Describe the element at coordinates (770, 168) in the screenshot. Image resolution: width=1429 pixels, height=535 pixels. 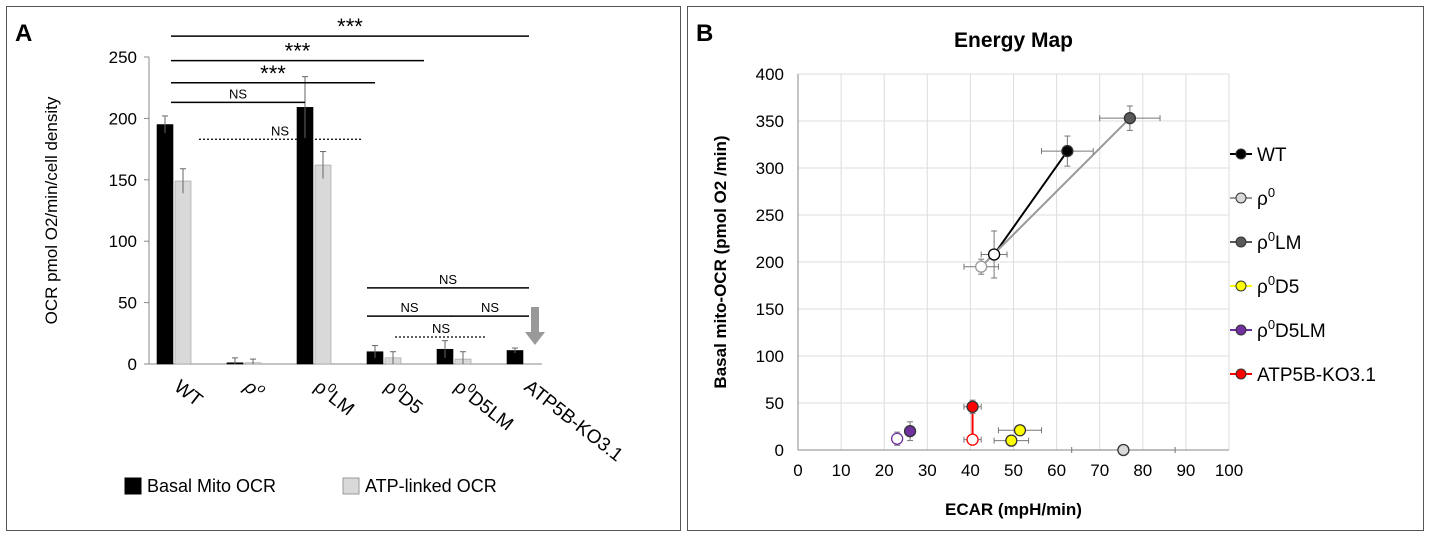
I see `y-tick-label: 300` at that location.